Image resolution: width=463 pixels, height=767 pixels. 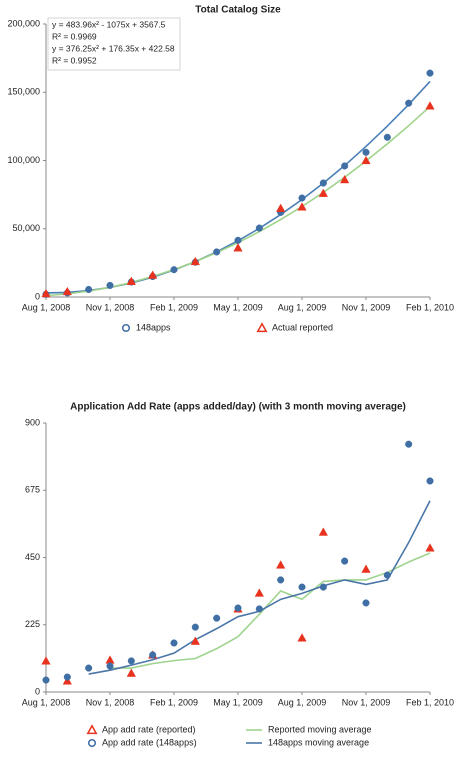 What do you see at coordinates (270, 610) in the screenshot?
I see `moving-average-line` at bounding box center [270, 610].